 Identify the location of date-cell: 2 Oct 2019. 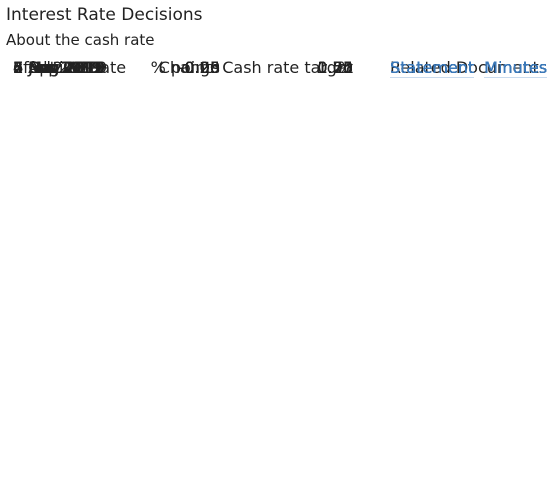
(57, 67).